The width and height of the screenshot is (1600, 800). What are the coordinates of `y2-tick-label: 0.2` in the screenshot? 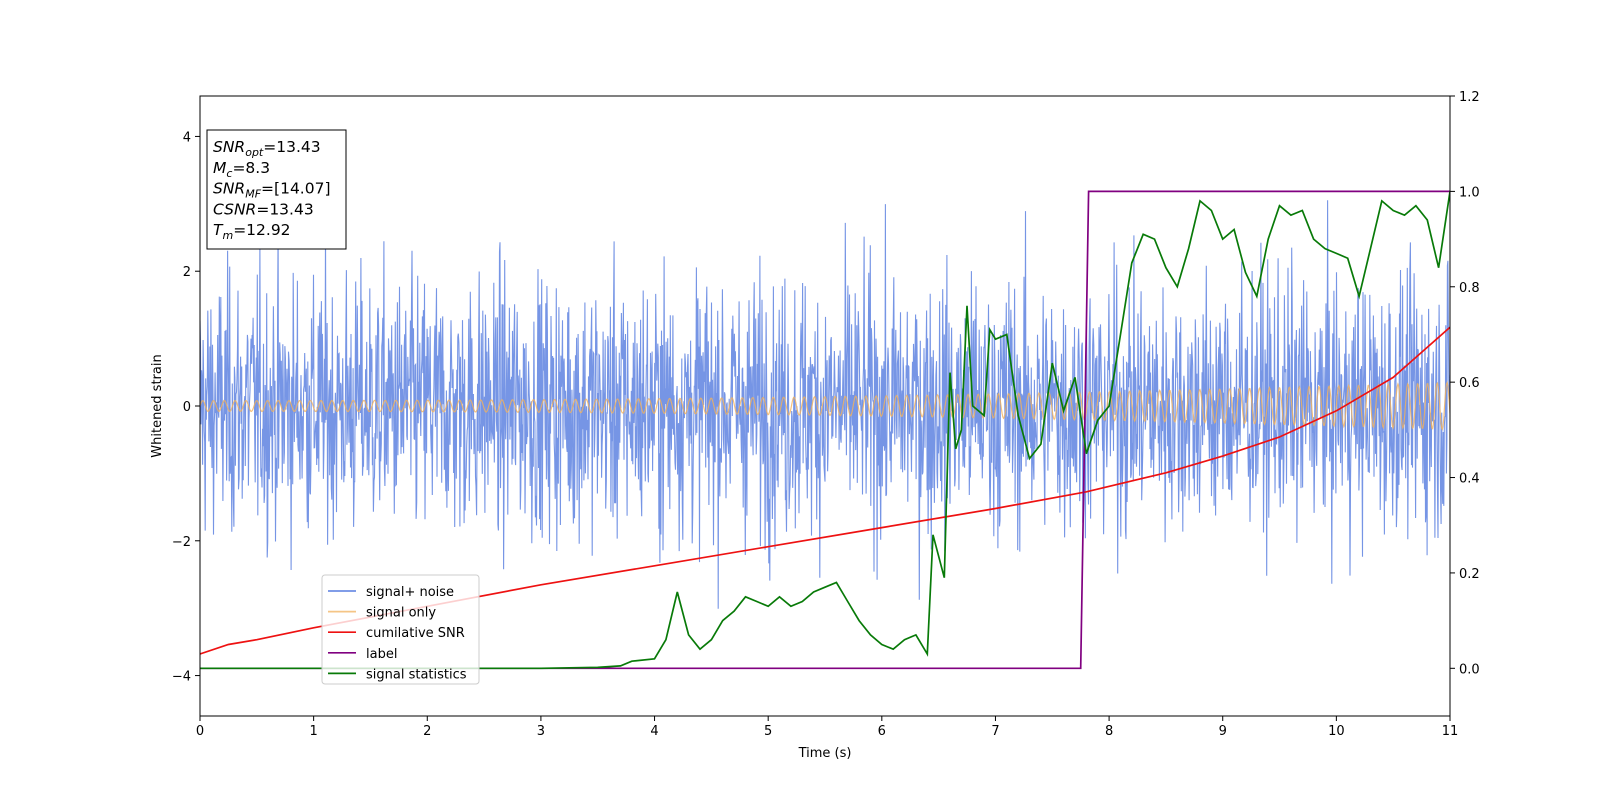 It's located at (1469, 574).